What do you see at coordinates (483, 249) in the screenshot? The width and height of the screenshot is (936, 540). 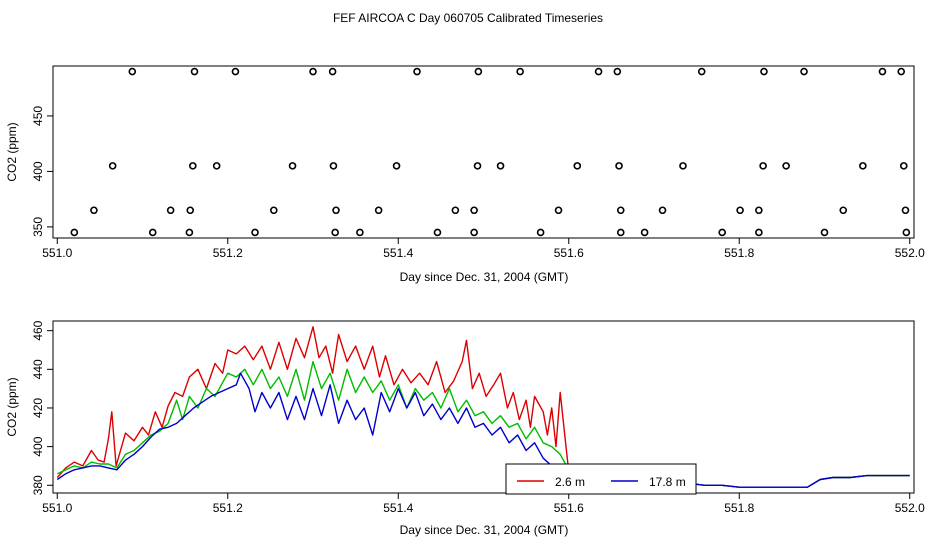 I see `top-x-ticks: 551.0 551.2 551.4 551.6 551.8 552.0` at bounding box center [483, 249].